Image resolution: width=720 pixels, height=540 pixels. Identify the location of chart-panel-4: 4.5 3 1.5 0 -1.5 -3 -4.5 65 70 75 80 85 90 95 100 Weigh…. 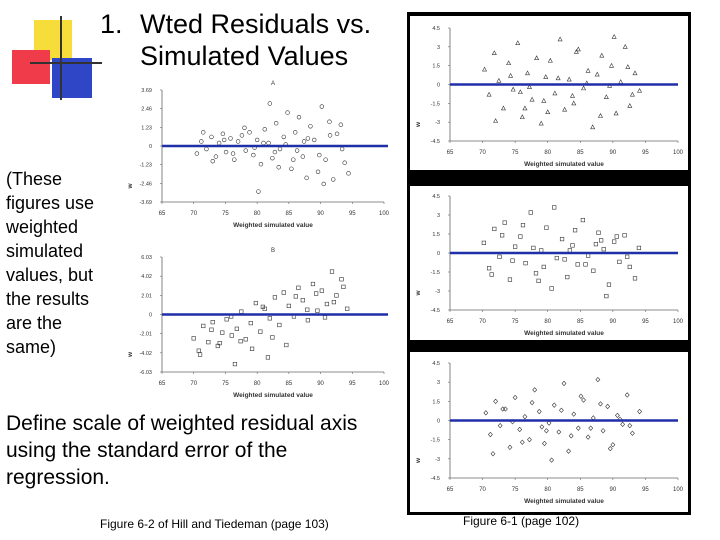
(549, 263).